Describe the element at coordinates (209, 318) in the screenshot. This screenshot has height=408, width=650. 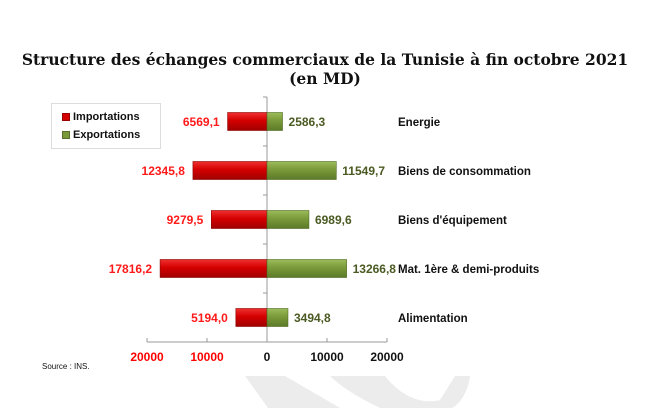
I see `data-label-importations: 5194,0` at that location.